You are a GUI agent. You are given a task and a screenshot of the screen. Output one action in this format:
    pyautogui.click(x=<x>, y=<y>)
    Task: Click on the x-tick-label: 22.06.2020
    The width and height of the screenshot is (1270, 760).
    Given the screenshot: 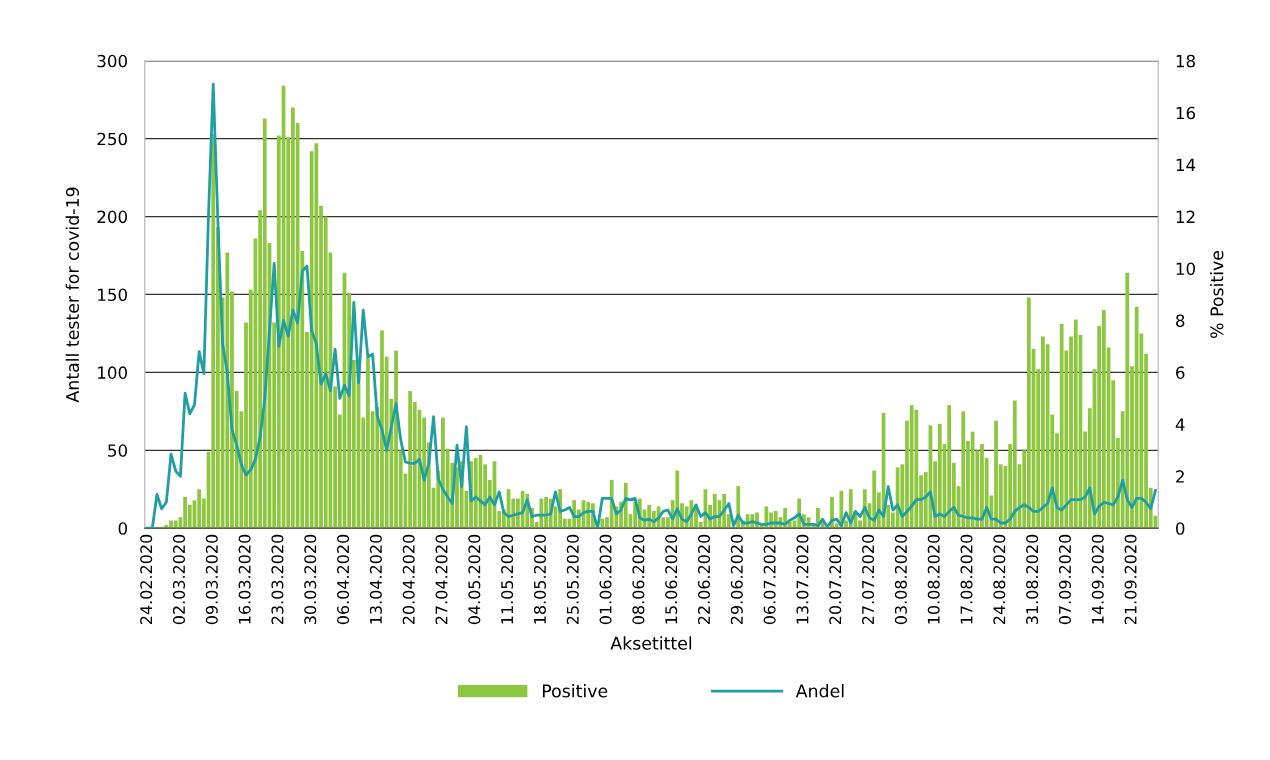 What is the action you would take?
    pyautogui.click(x=704, y=579)
    